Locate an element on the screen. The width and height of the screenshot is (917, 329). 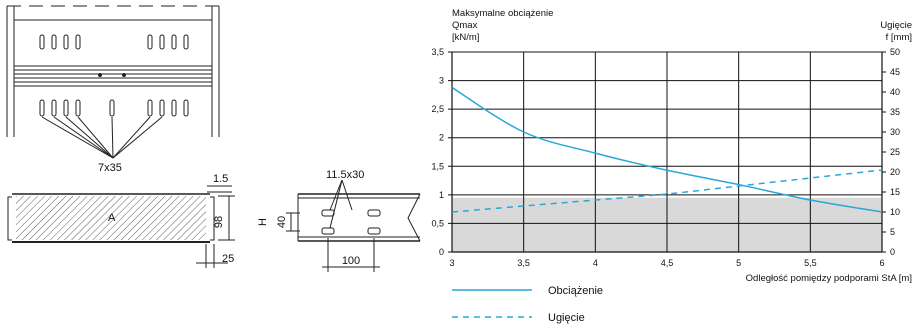
y-right-tick-label: 10 is located at coordinates (895, 212).